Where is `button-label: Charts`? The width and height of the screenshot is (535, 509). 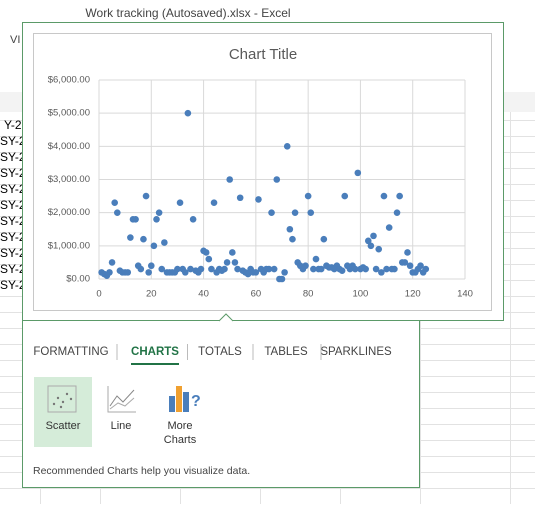 button-label: Charts is located at coordinates (180, 440).